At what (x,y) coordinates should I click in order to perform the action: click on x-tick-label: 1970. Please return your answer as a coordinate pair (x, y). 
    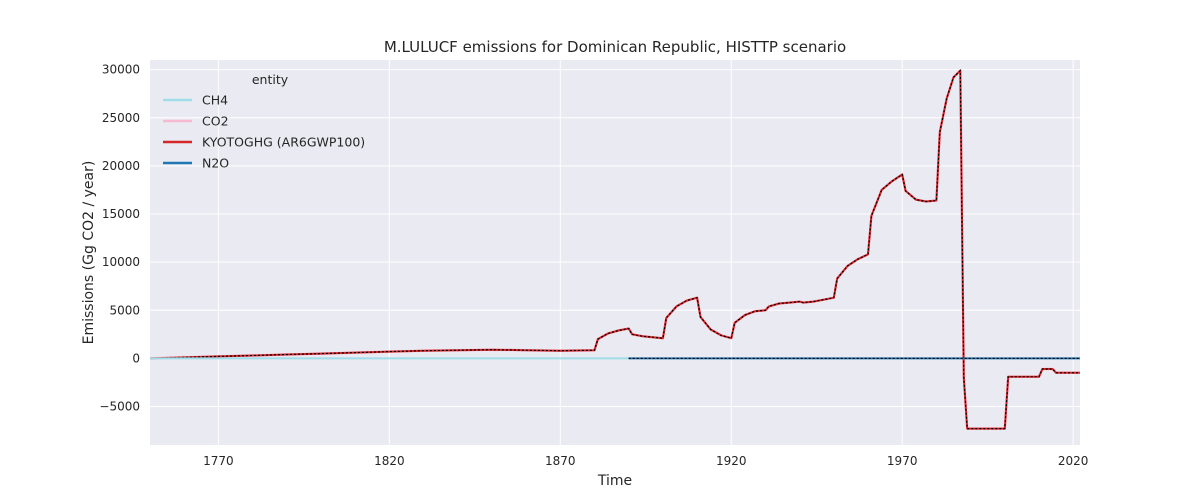
    Looking at the image, I should click on (902, 461).